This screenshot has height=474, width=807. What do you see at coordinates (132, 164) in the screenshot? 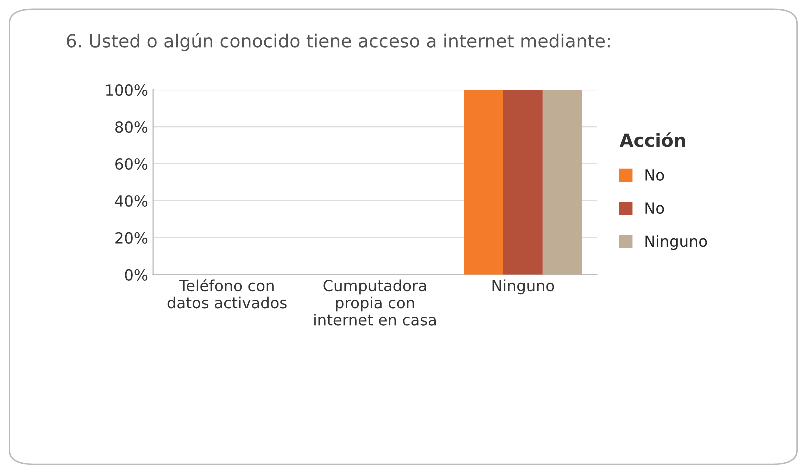
I see `y-tick-label: 60%` at bounding box center [132, 164].